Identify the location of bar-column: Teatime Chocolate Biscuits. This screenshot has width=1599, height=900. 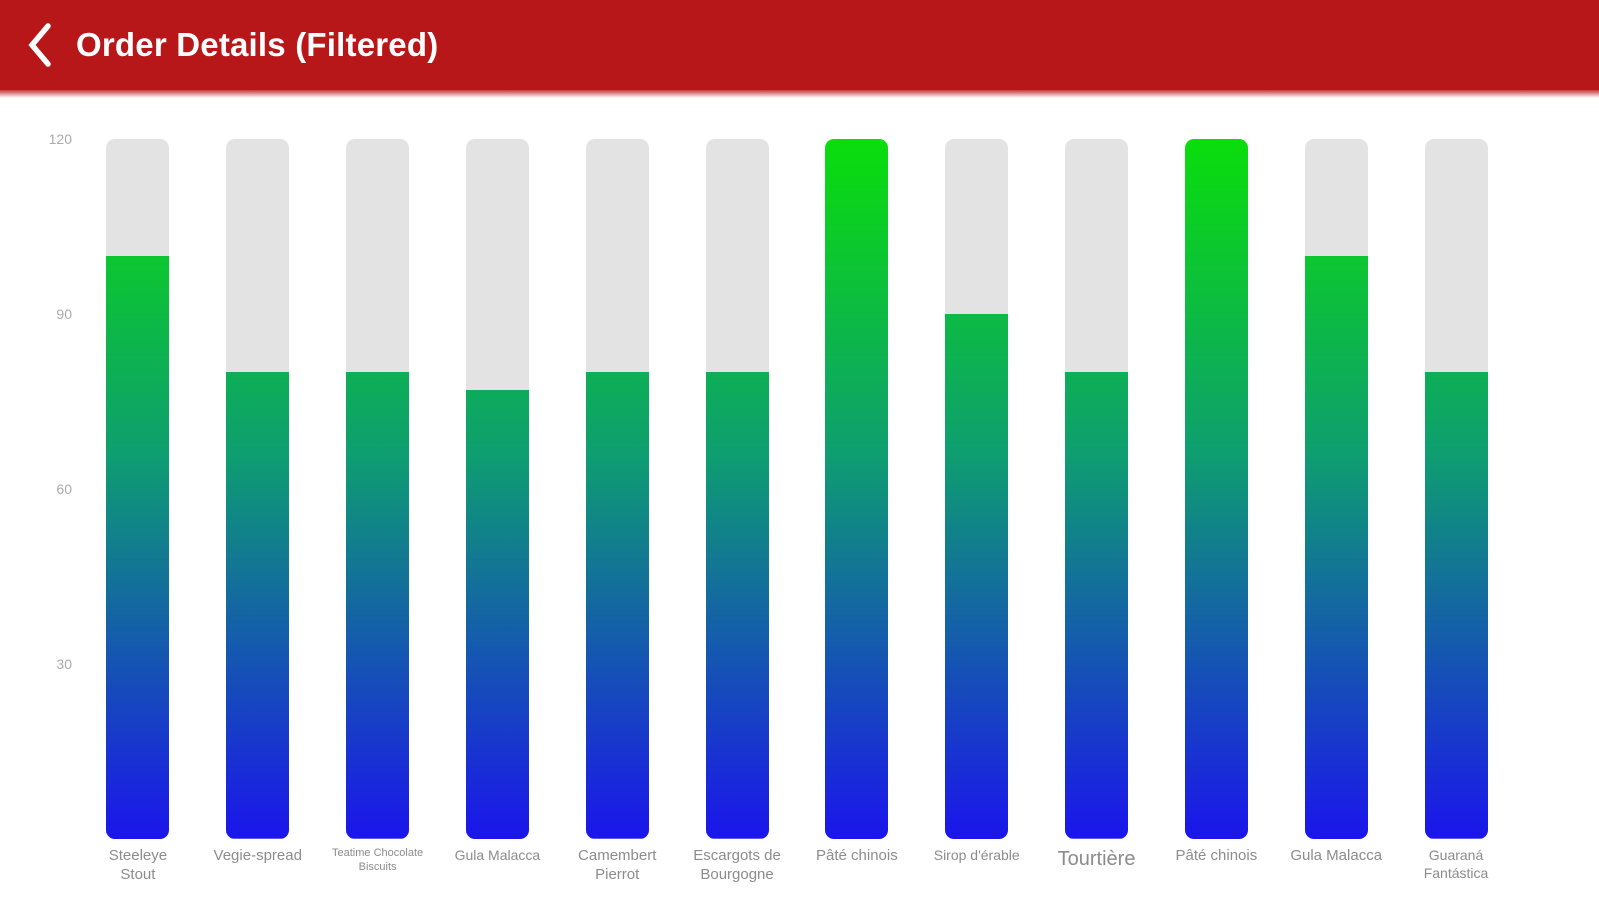
(378, 512).